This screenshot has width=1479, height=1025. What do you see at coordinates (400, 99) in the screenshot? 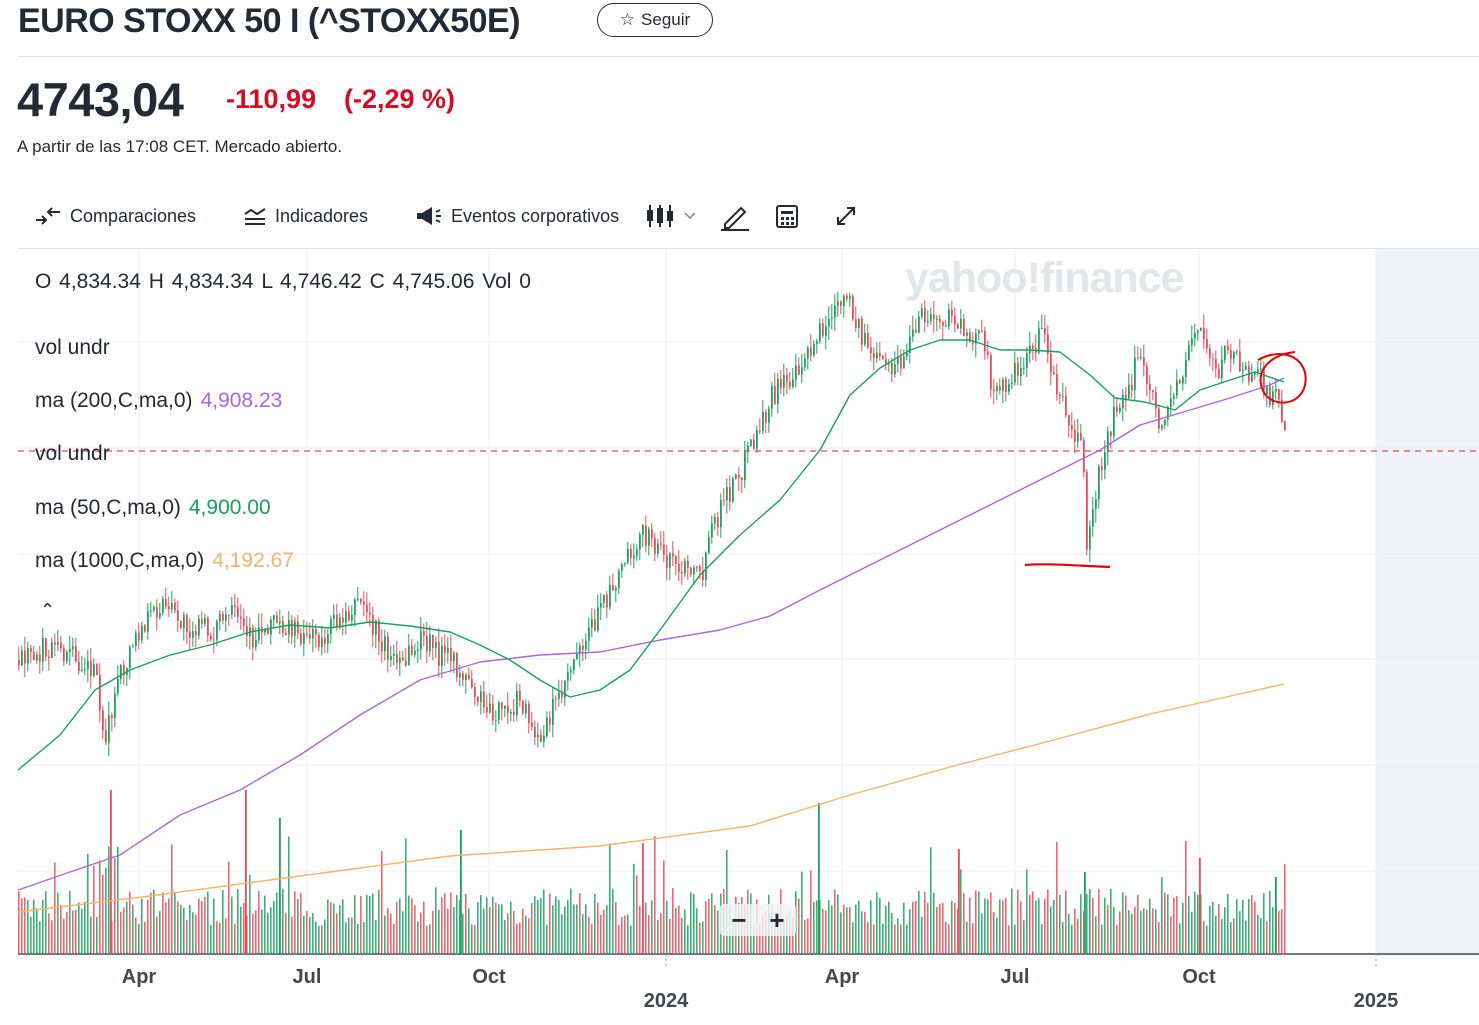
I see `price-change-percent: (-2,29 %)` at bounding box center [400, 99].